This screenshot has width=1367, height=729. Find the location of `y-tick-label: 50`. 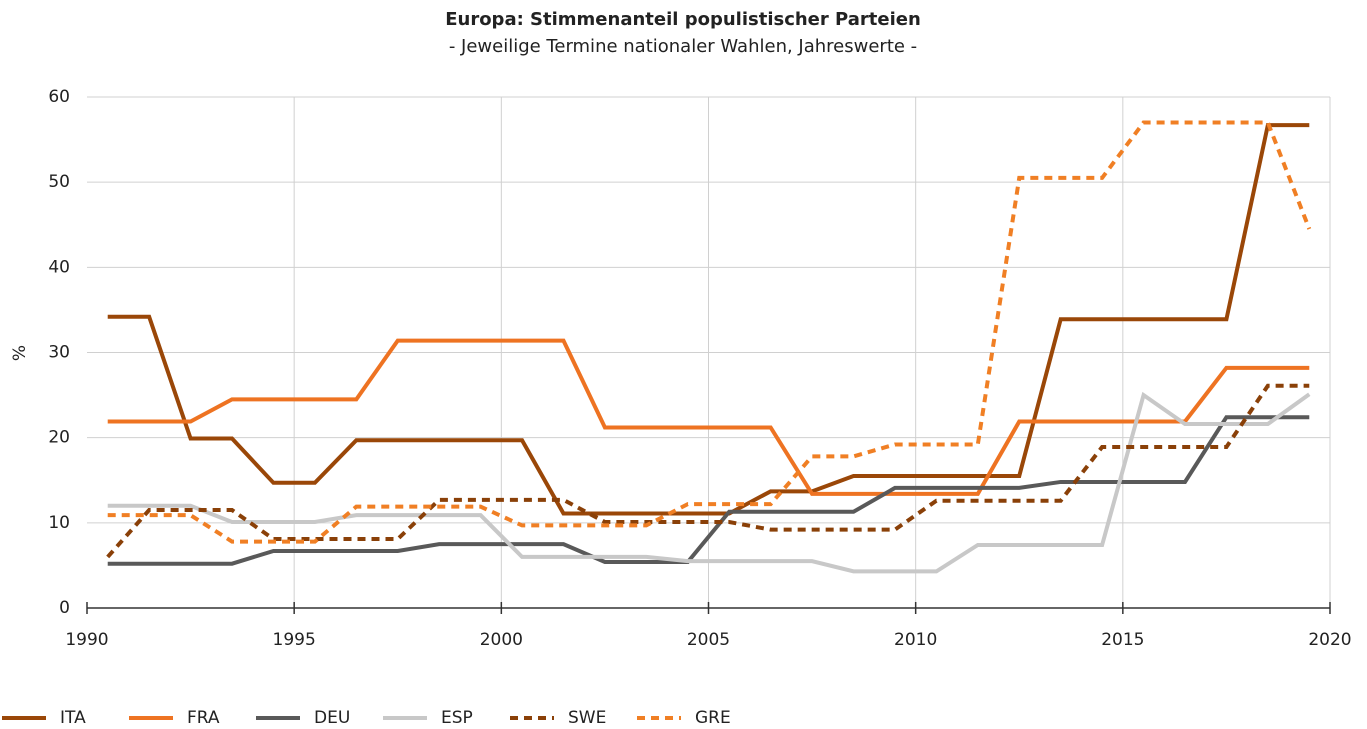

y-tick-label: 50 is located at coordinates (59, 182).